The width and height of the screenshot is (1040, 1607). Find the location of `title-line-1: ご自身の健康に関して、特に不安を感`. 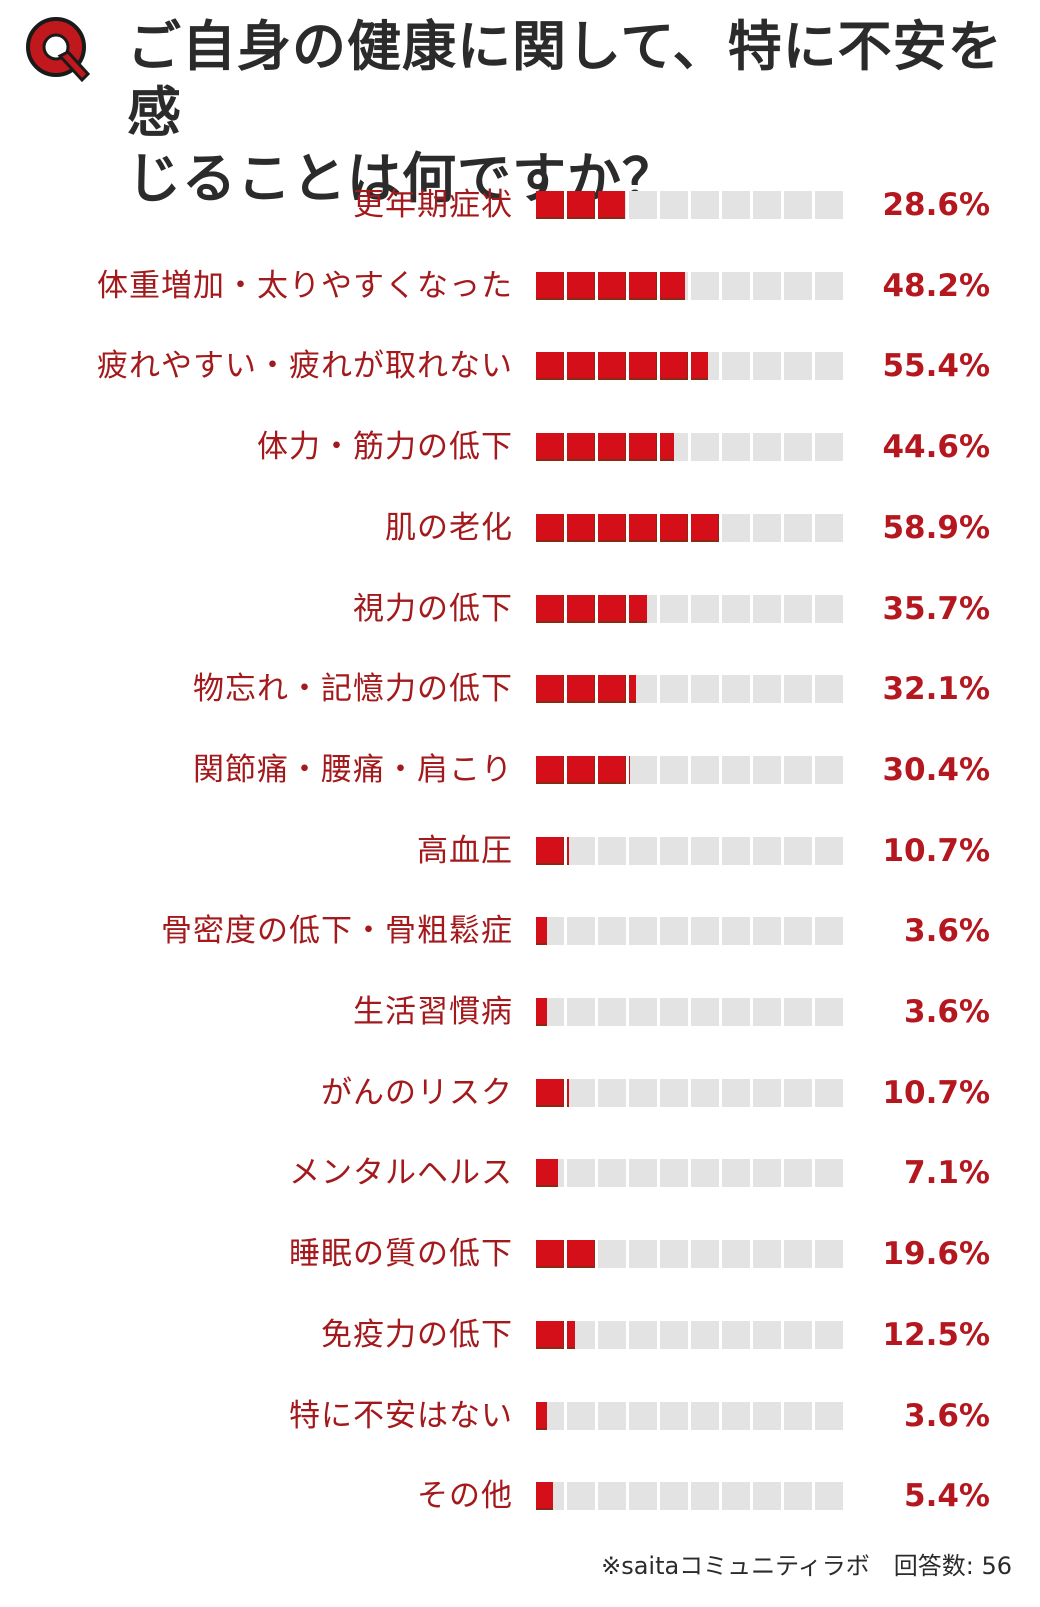

title-line-1: ご自身の健康に関して、特に不安を感 is located at coordinates (565, 79).